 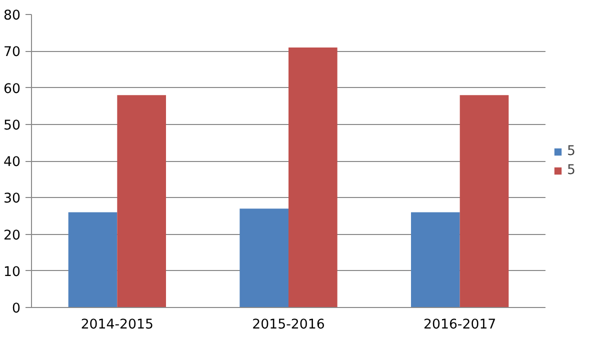 What do you see at coordinates (288, 325) in the screenshot?
I see `x-tick-label: 2015-2016` at bounding box center [288, 325].